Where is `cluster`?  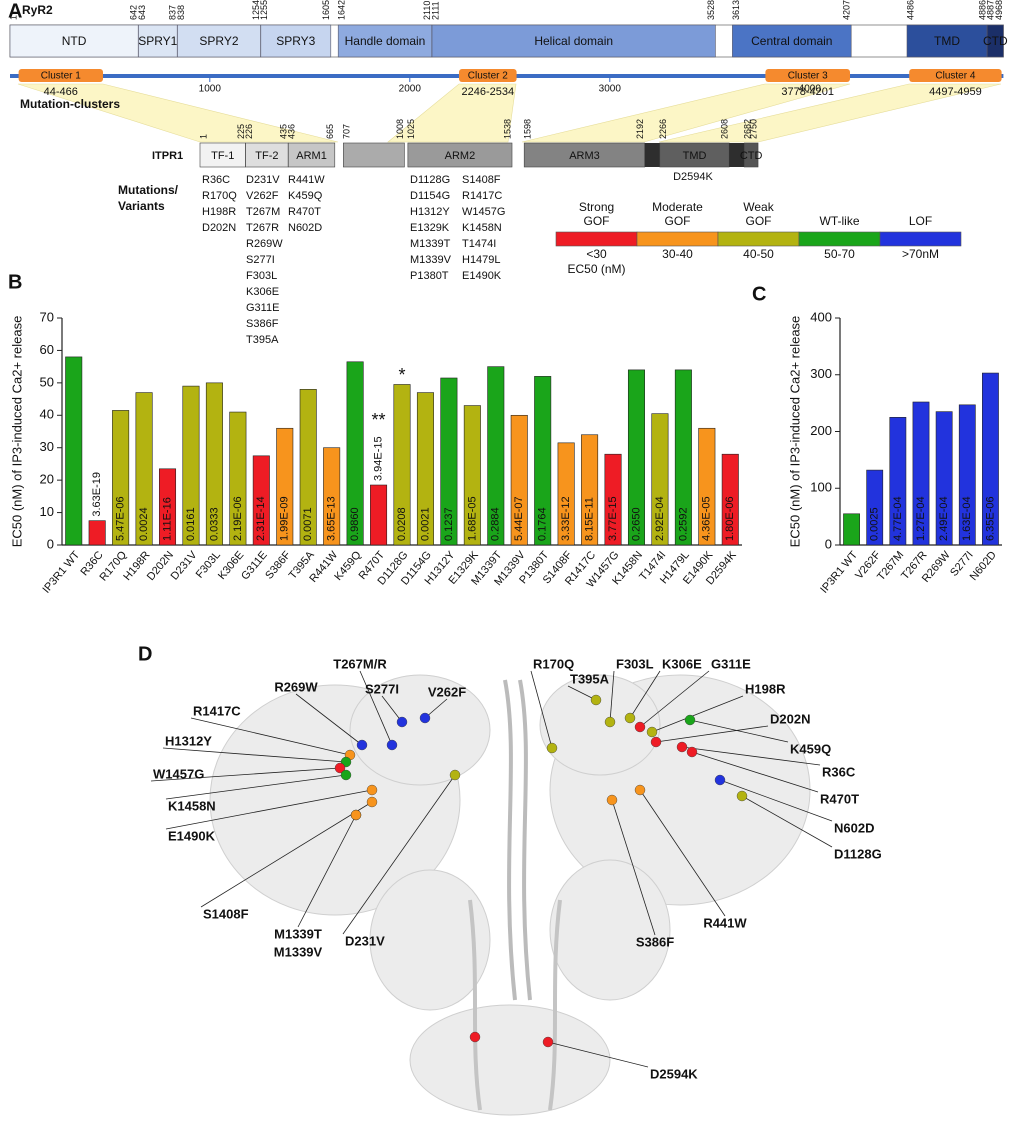
cluster is located at coordinates (488, 75).